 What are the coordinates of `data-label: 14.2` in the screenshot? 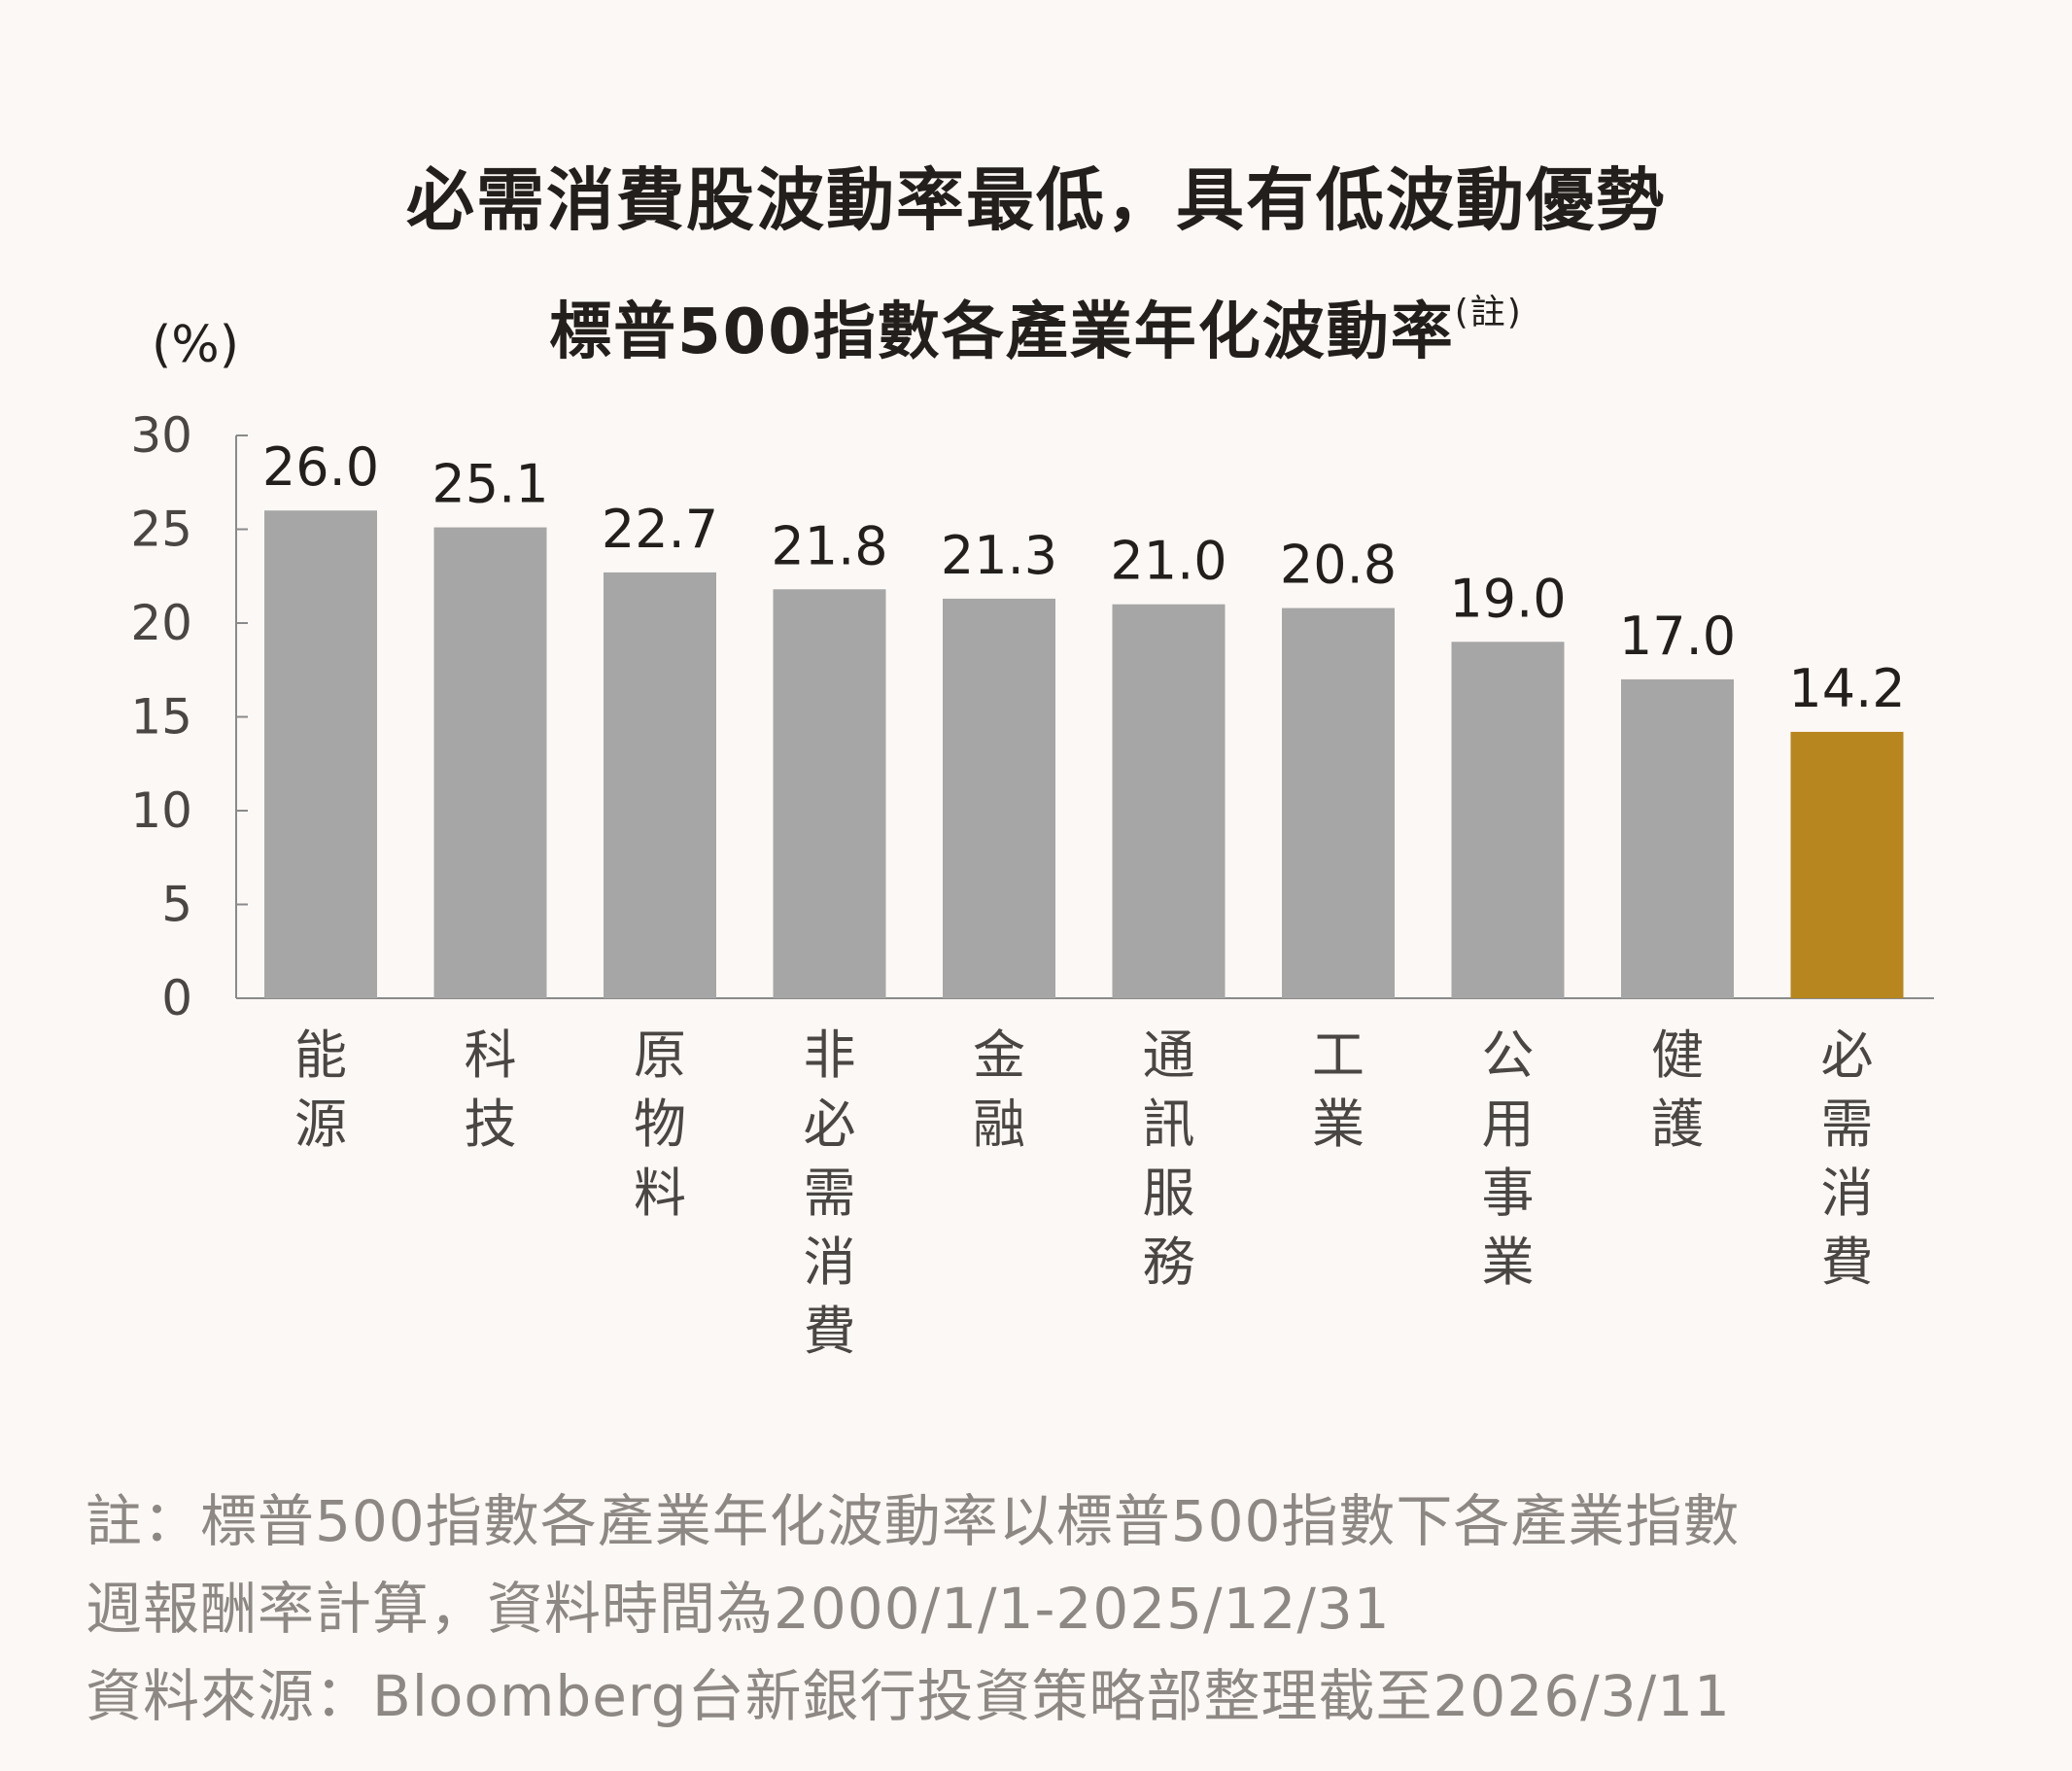 It's located at (1847, 689).